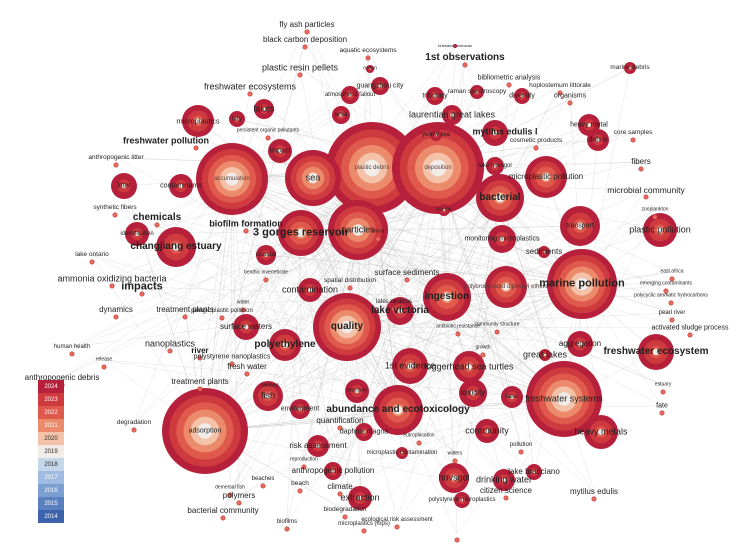 This screenshot has width=747, height=546. I want to click on keyword-label: water, so click(243, 302).